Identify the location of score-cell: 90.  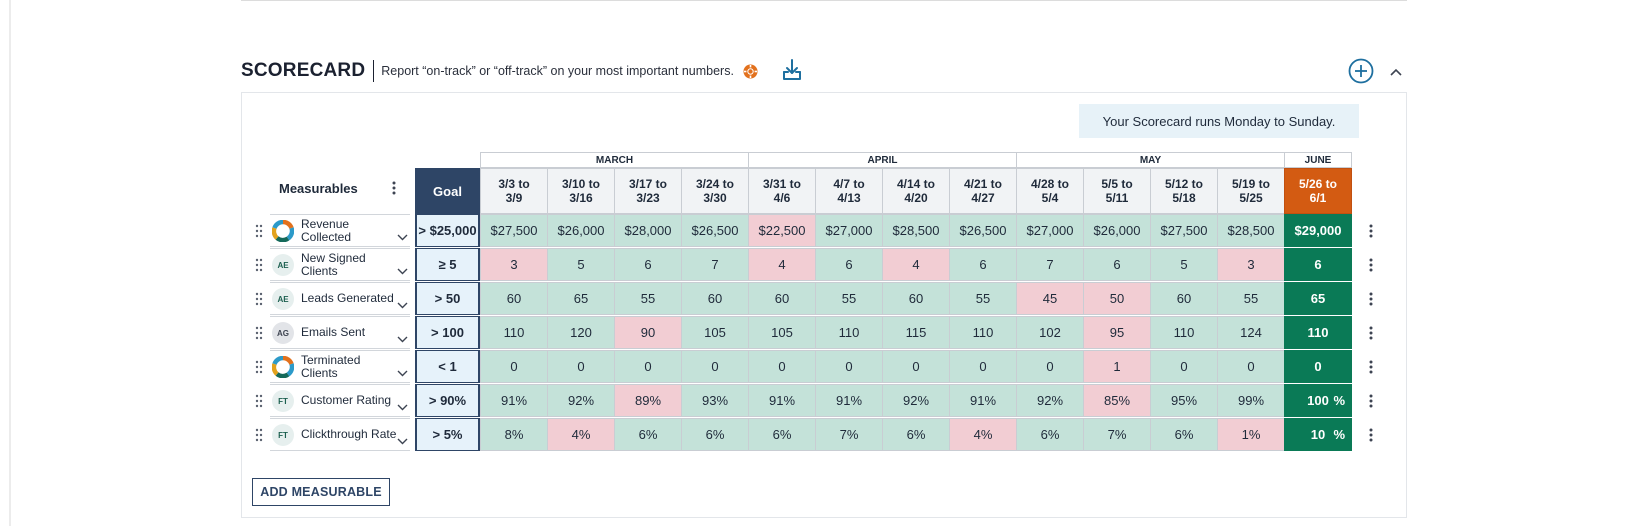
(648, 332).